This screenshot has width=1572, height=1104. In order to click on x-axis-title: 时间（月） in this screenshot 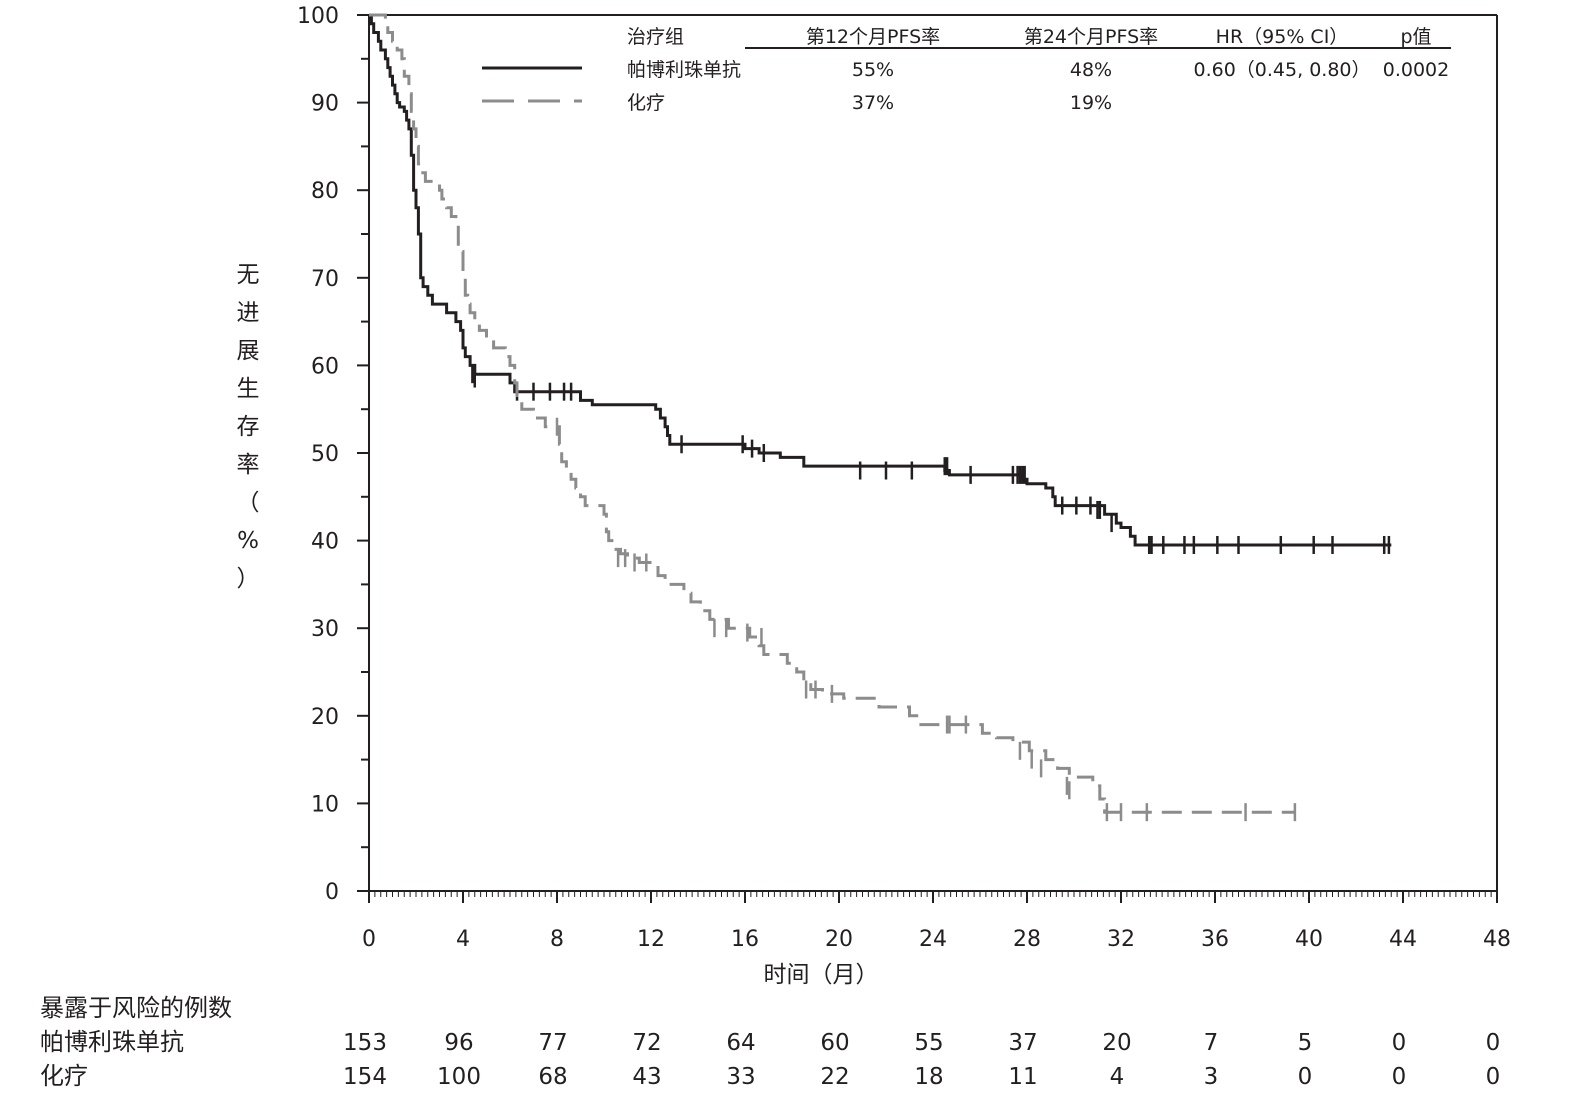, I will do `click(821, 975)`.